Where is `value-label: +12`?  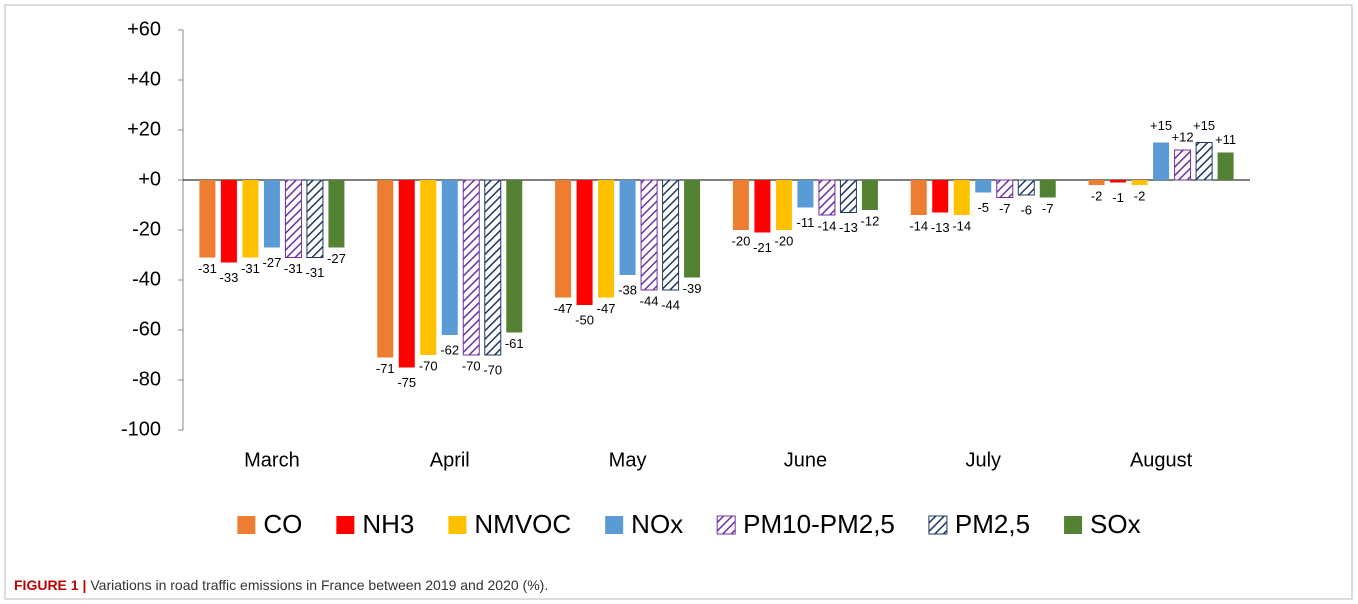 value-label: +12 is located at coordinates (1183, 136).